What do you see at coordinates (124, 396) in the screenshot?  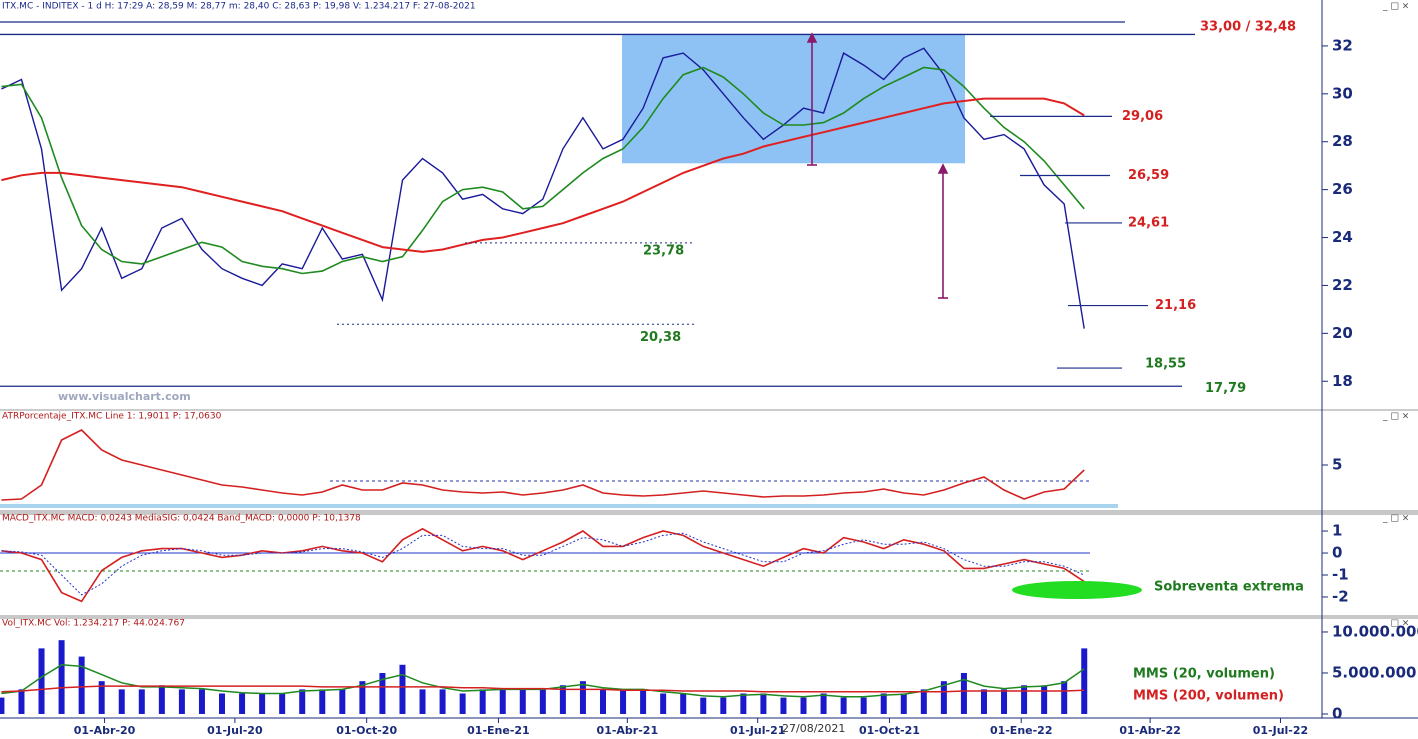 I see `watermark: www.visualchart.com` at bounding box center [124, 396].